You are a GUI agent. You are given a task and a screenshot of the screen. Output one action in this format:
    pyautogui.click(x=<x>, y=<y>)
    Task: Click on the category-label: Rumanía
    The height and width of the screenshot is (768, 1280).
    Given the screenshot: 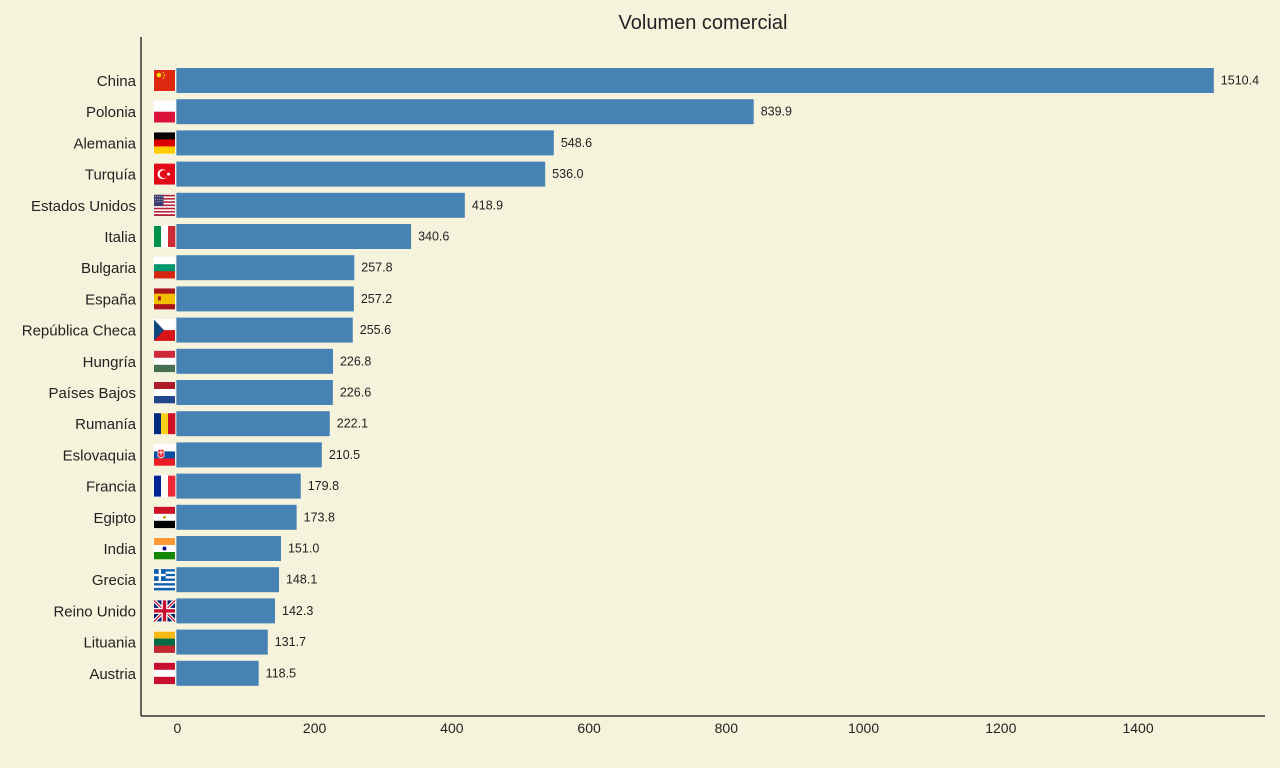 What is the action you would take?
    pyautogui.click(x=106, y=424)
    